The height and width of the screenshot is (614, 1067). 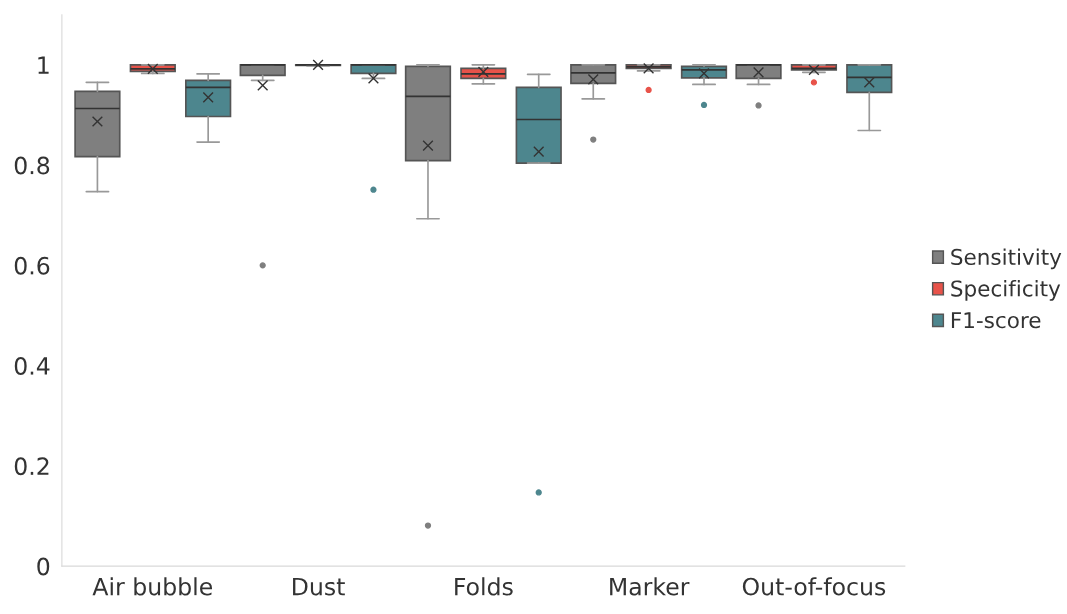 What do you see at coordinates (32, 165) in the screenshot?
I see `y-tick-label: 0.8` at bounding box center [32, 165].